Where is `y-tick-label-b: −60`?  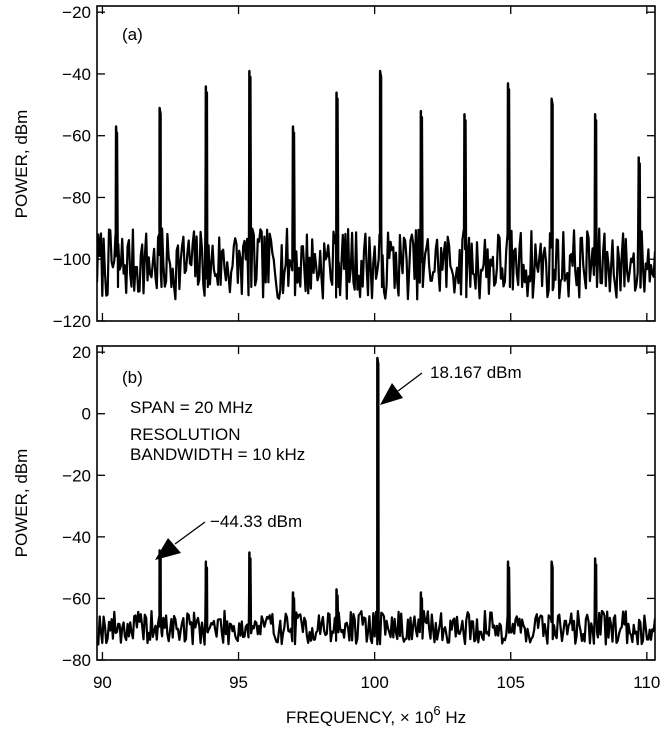
y-tick-label-b: −60 is located at coordinates (76, 598).